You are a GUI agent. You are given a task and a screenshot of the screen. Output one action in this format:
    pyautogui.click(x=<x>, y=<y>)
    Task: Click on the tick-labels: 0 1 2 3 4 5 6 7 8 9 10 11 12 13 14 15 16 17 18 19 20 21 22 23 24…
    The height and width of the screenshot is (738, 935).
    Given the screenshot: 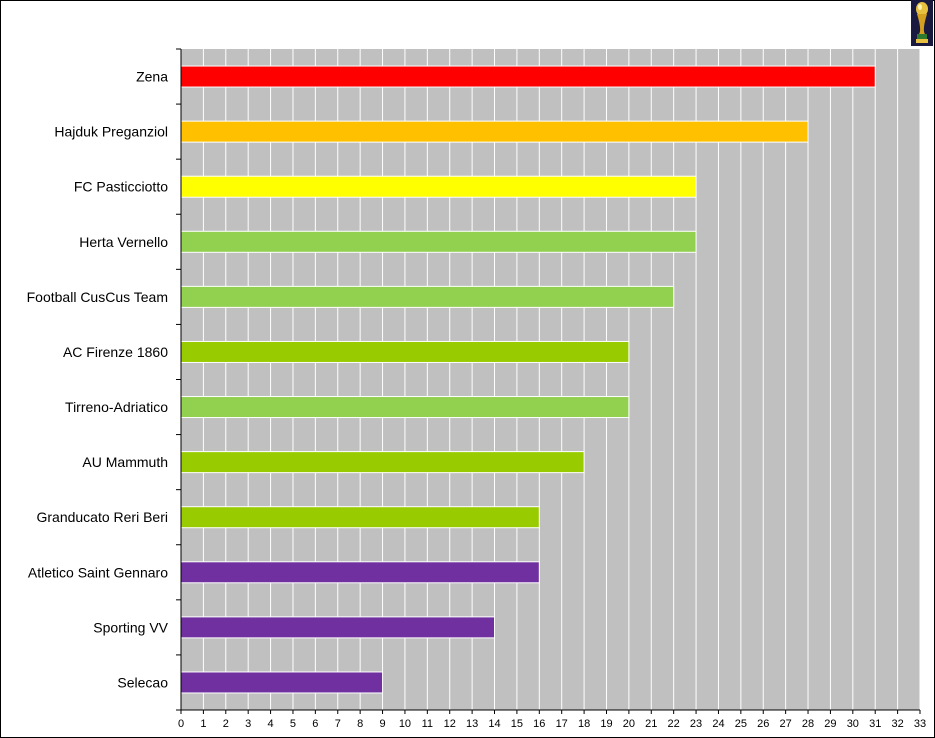 What is the action you would take?
    pyautogui.click(x=552, y=724)
    